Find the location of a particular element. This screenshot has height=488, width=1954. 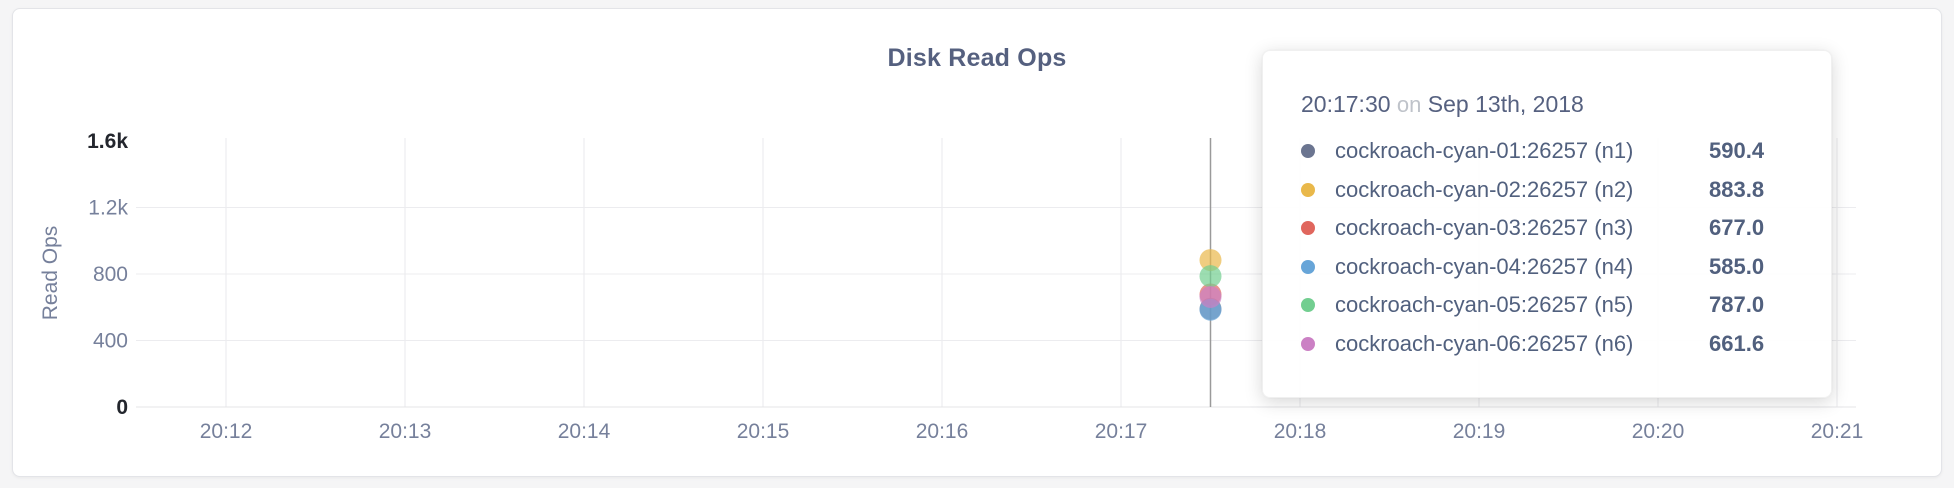

y-tick-label-800: 800 is located at coordinates (110, 274).